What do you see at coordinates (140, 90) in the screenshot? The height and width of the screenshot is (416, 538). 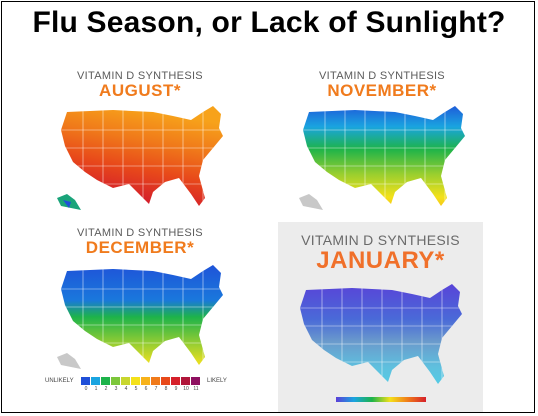 I see `panel-month: AUGUST*` at bounding box center [140, 90].